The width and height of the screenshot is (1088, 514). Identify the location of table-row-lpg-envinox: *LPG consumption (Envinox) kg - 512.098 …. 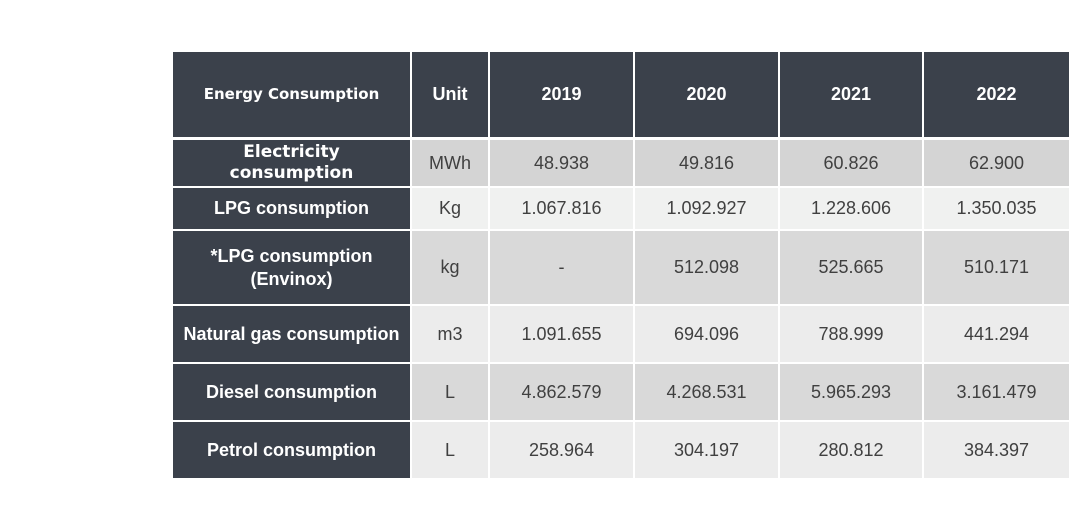
(621, 268).